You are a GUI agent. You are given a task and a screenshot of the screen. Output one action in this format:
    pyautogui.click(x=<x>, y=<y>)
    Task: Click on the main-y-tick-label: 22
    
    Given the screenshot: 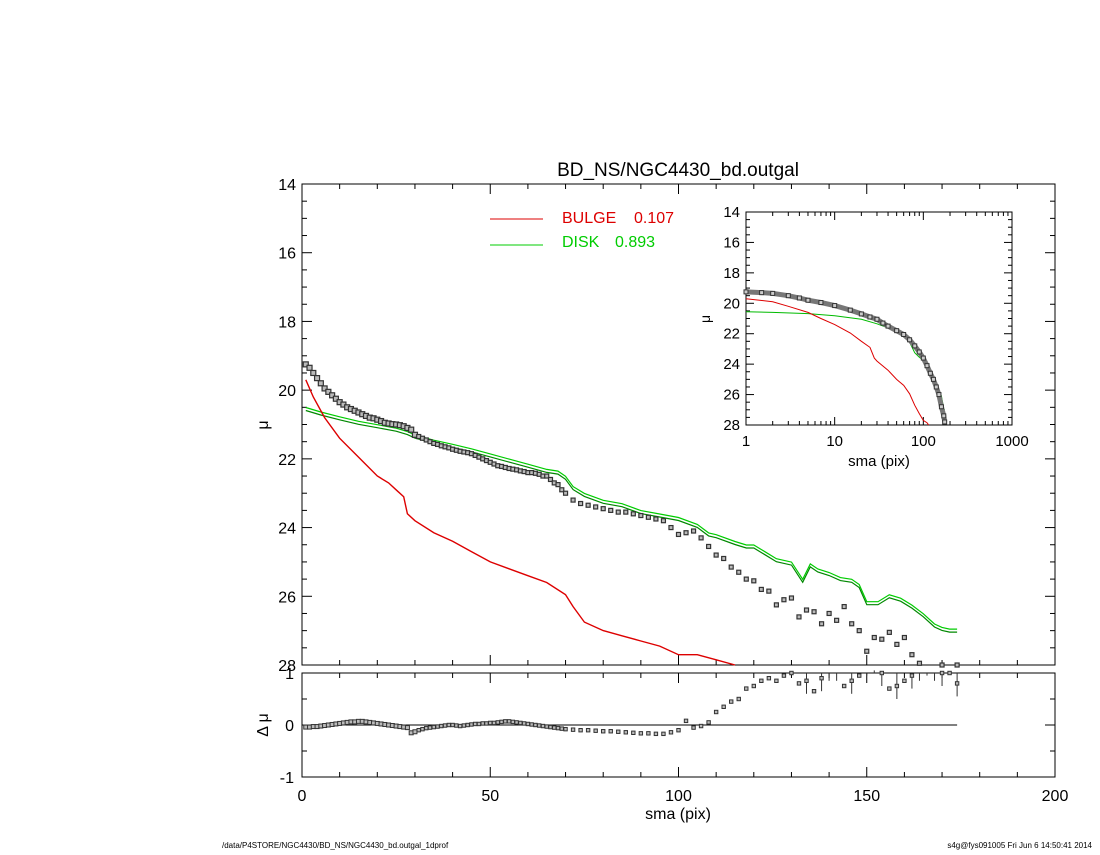 What is the action you would take?
    pyautogui.click(x=287, y=460)
    